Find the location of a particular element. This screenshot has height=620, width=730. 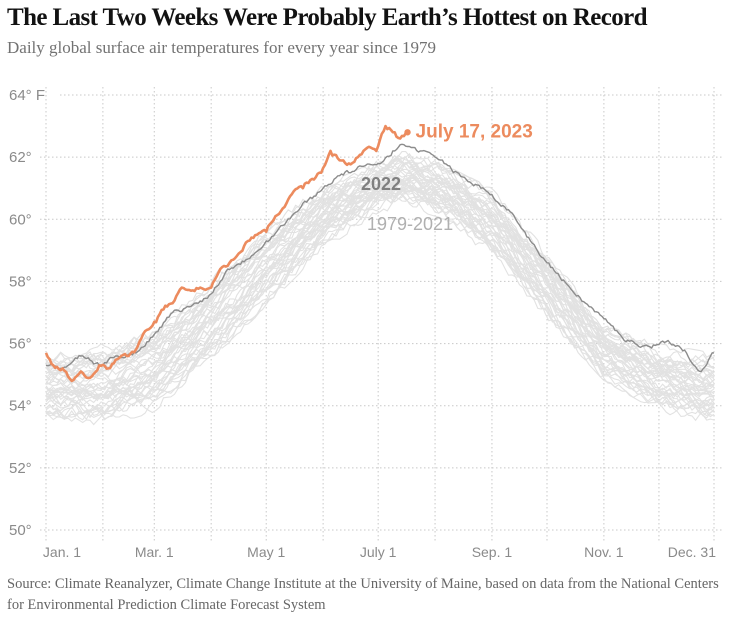

y-tick-label: 60° is located at coordinates (20, 219).